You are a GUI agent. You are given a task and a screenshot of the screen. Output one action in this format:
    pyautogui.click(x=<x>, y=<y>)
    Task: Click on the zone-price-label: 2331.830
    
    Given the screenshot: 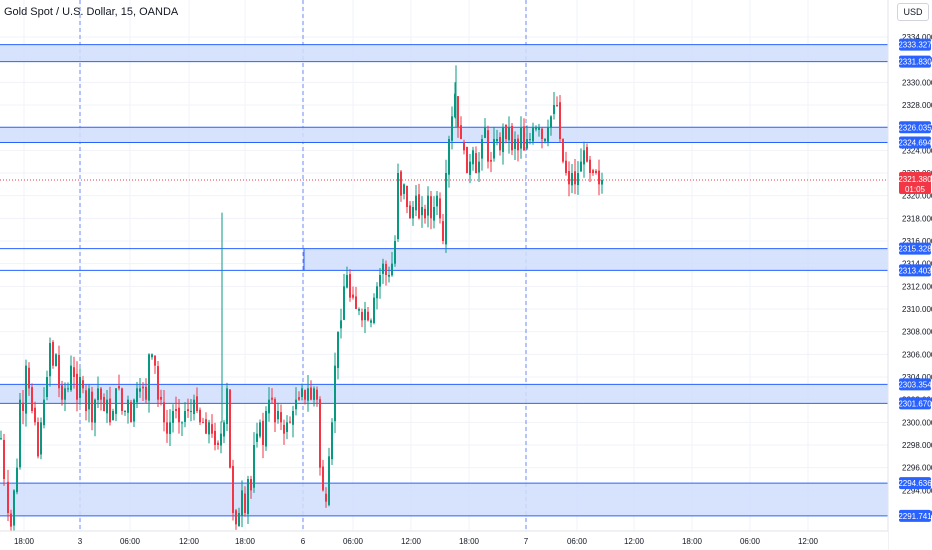 What is the action you would take?
    pyautogui.click(x=915, y=62)
    